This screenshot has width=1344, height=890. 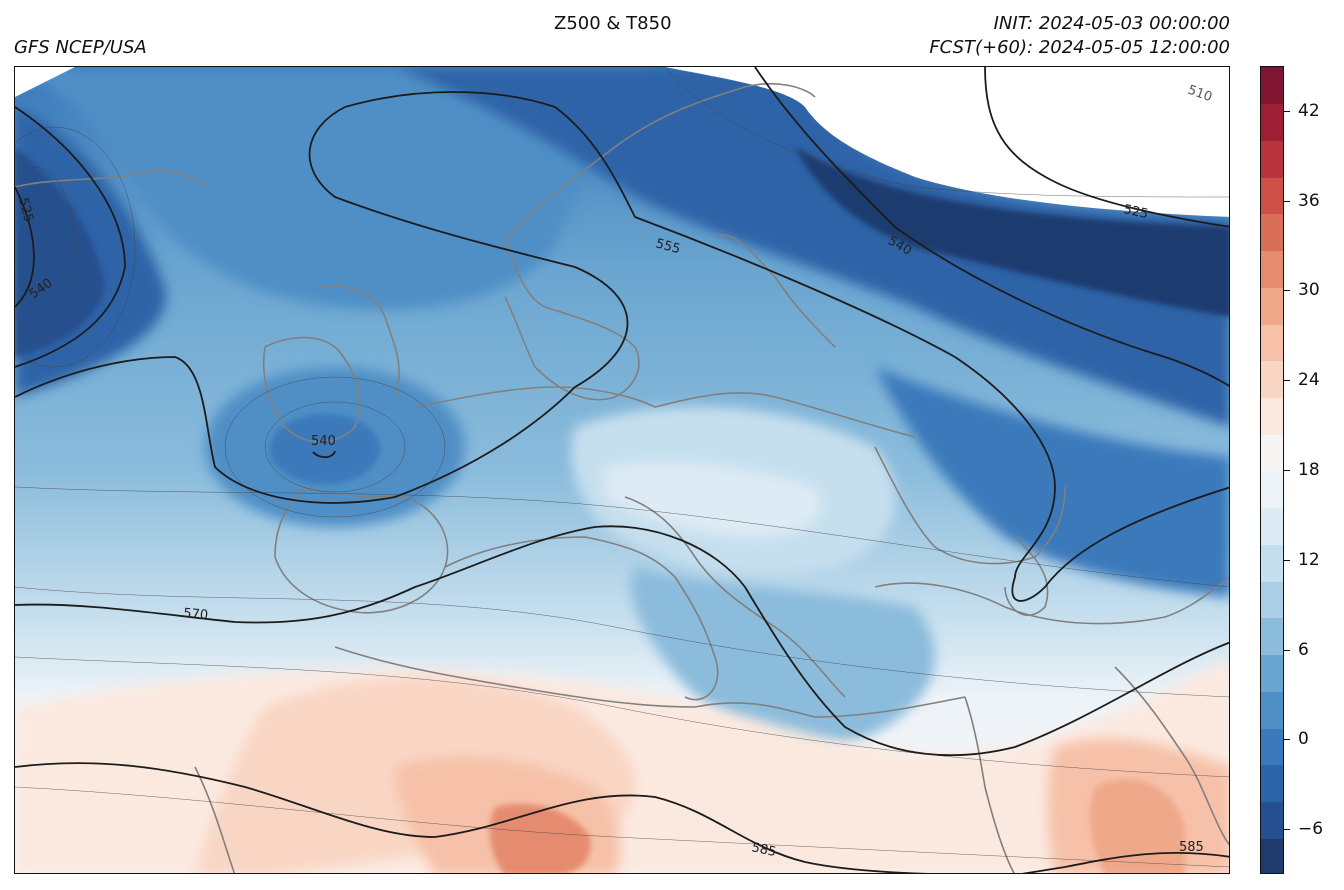 I want to click on label-585-center: 585, so click(x=763, y=850).